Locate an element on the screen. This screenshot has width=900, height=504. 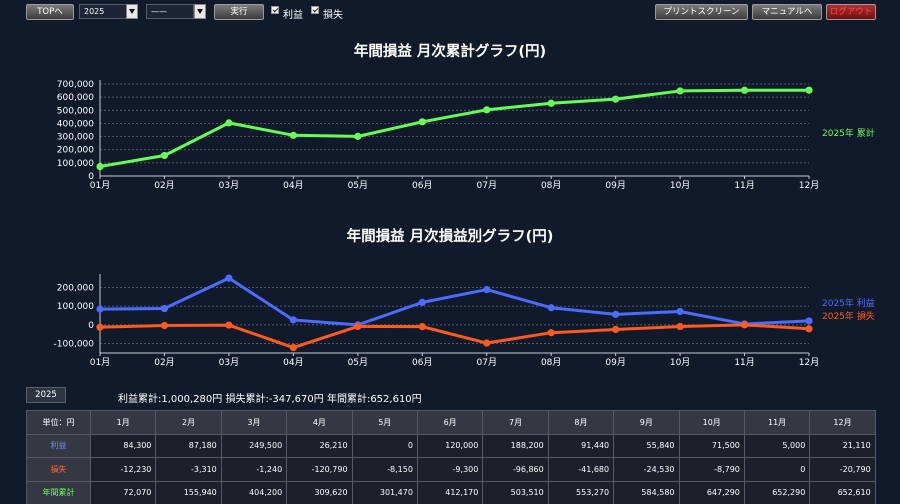
month-dropdown-arrow-icon is located at coordinates (200, 11).